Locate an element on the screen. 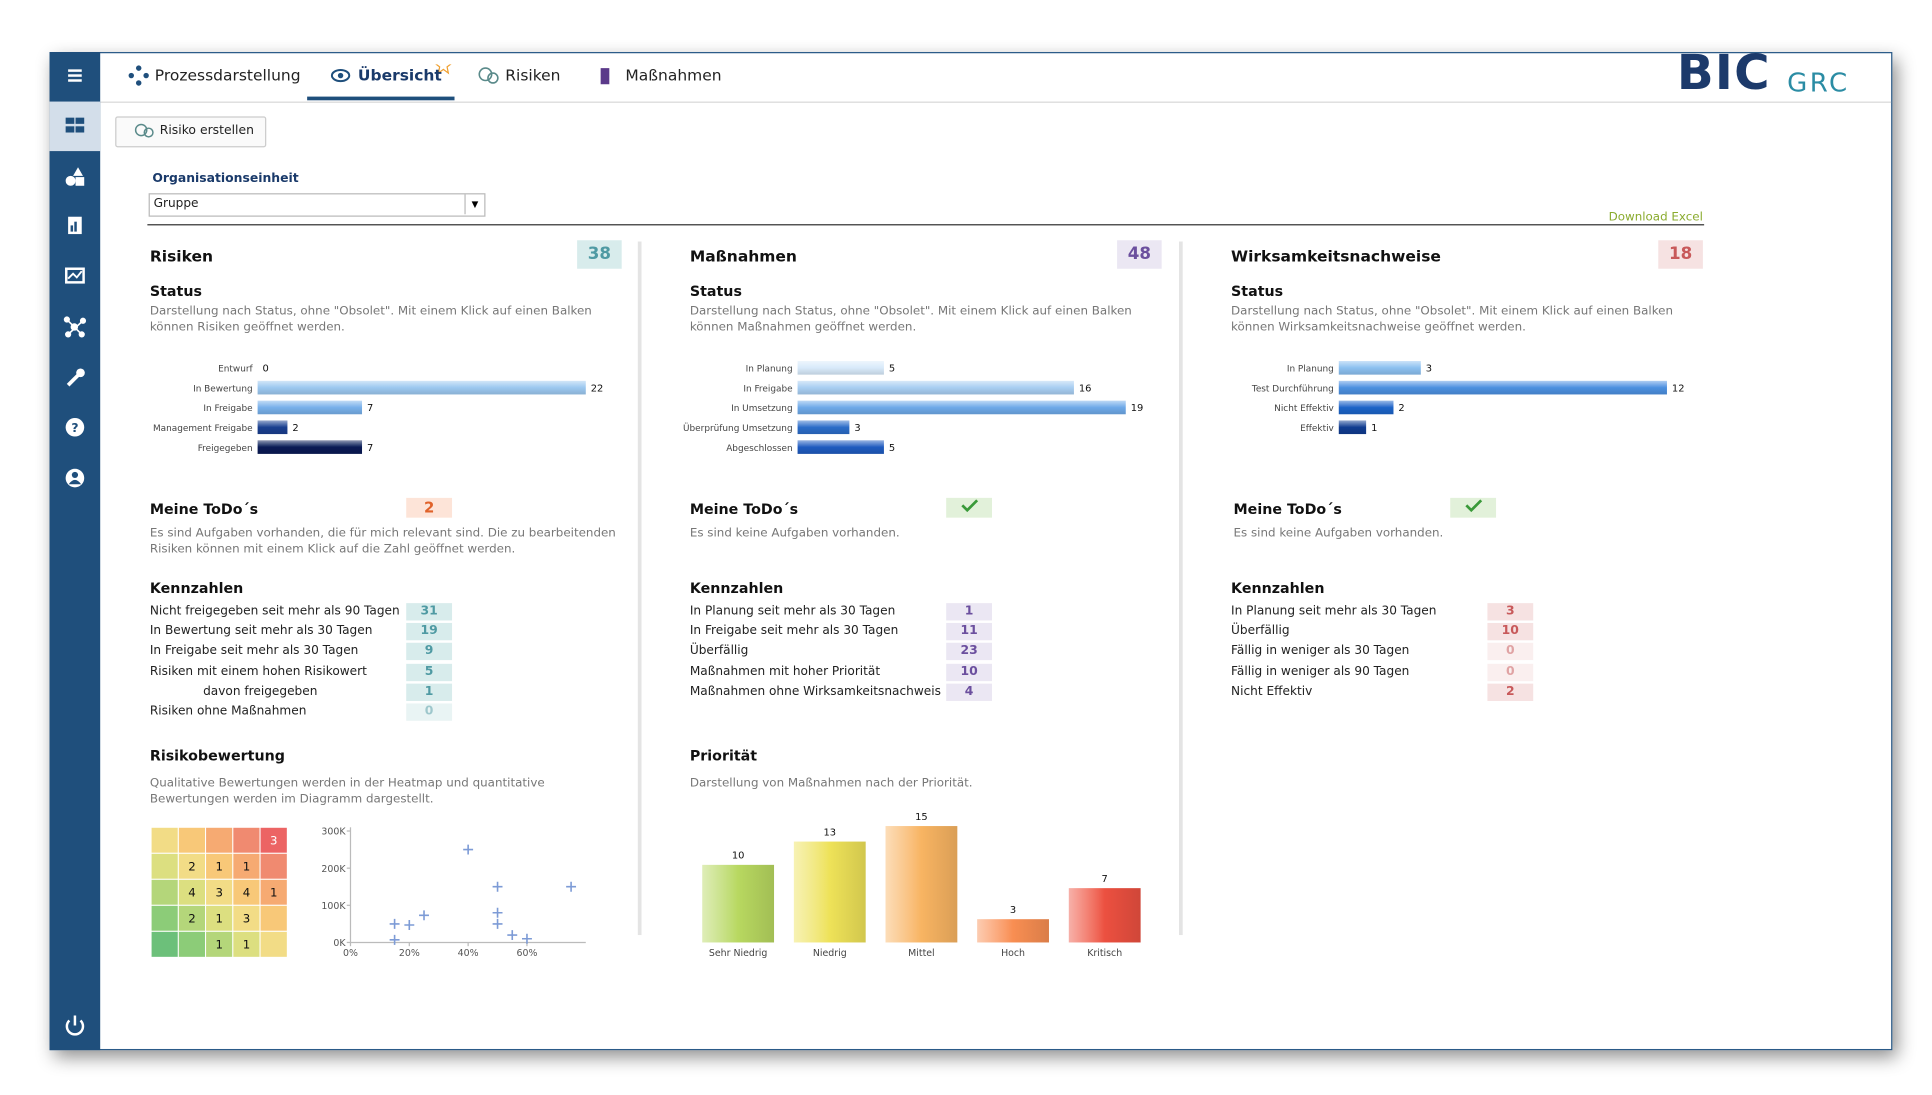  kpi-value: 2 is located at coordinates (1510, 692).